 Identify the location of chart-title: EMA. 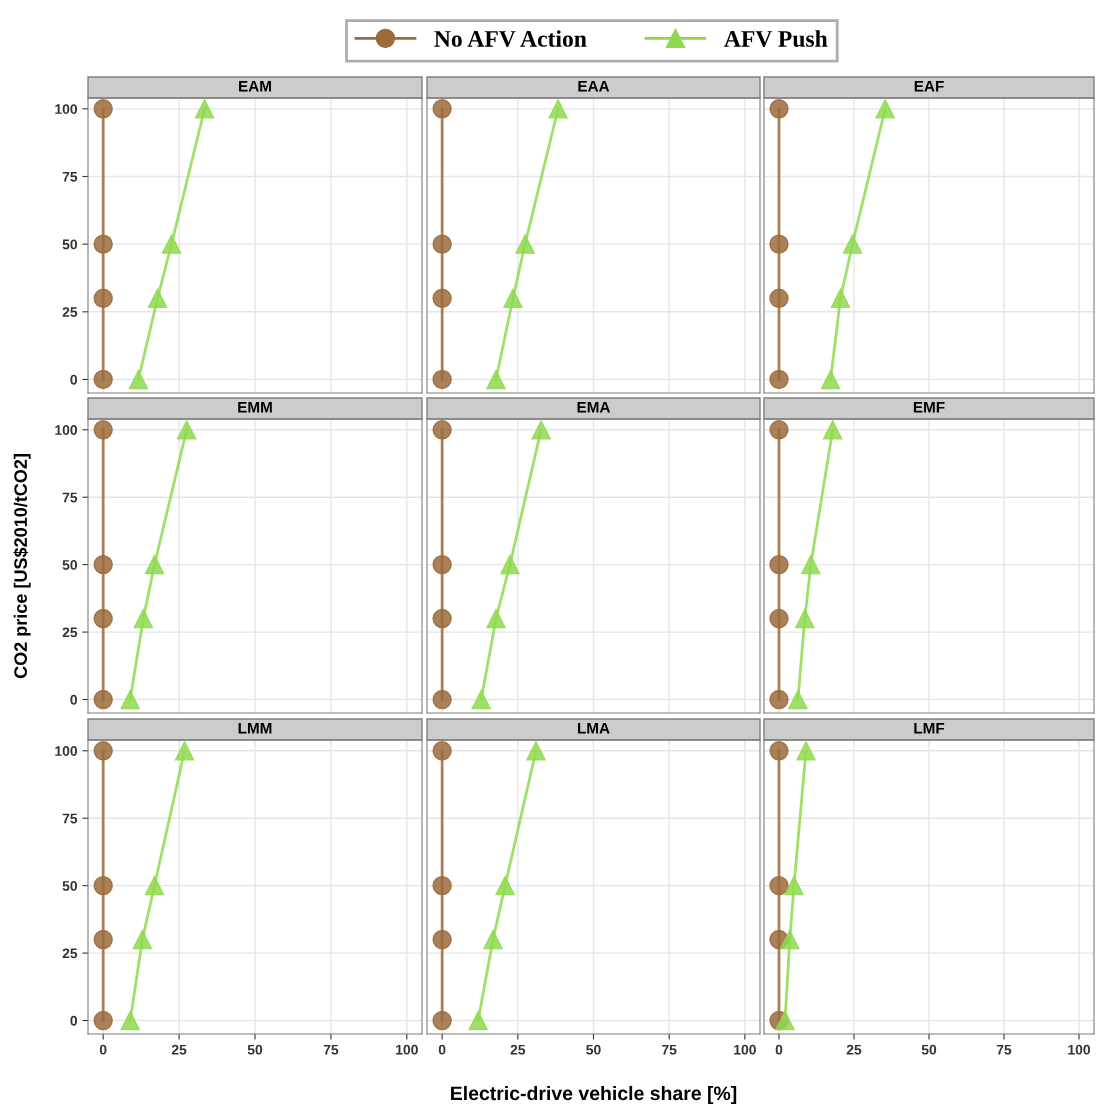
(594, 407).